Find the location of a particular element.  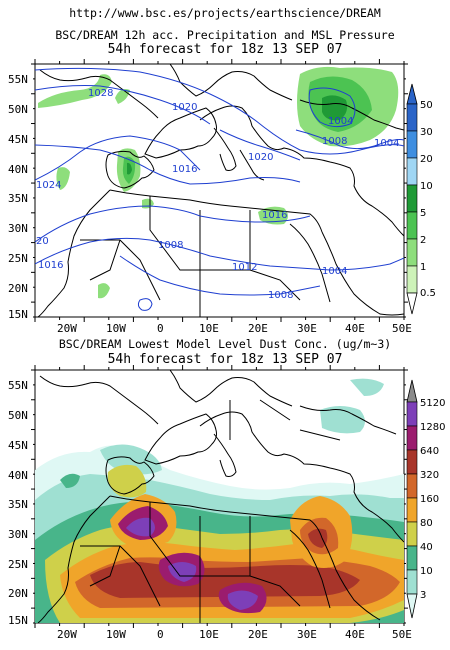

top-lat-labels: 55N 50N 45N 40N 35N 30N 25N 20N 15N is located at coordinates (18, 197).